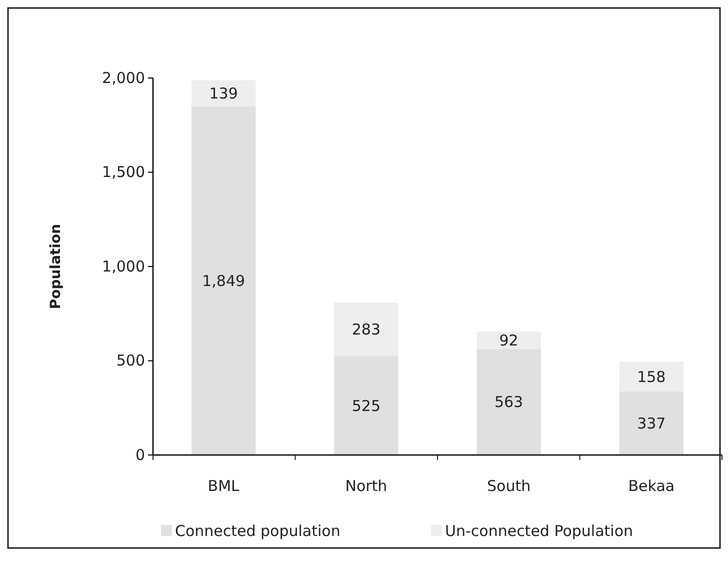  I want to click on data-label: 92, so click(508, 340).